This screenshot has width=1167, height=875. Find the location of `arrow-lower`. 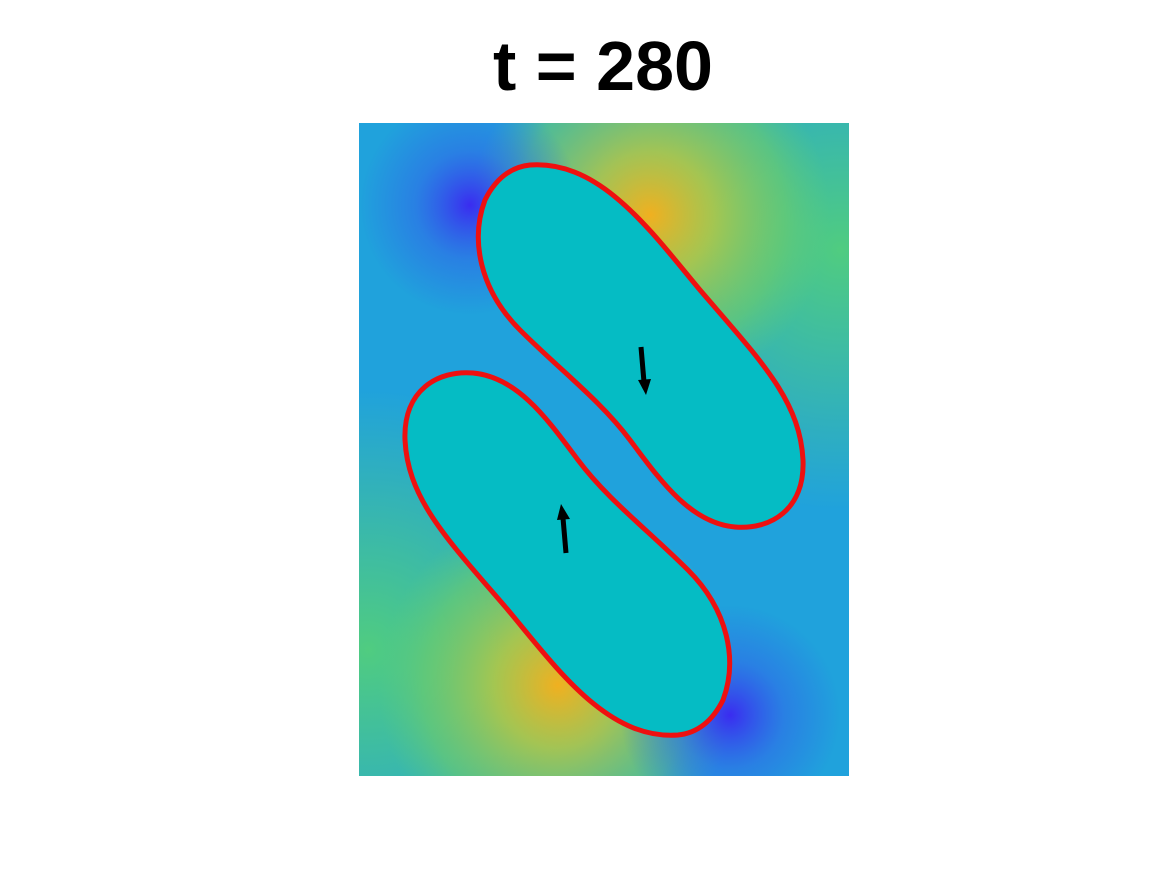

arrow-lower is located at coordinates (563, 529).